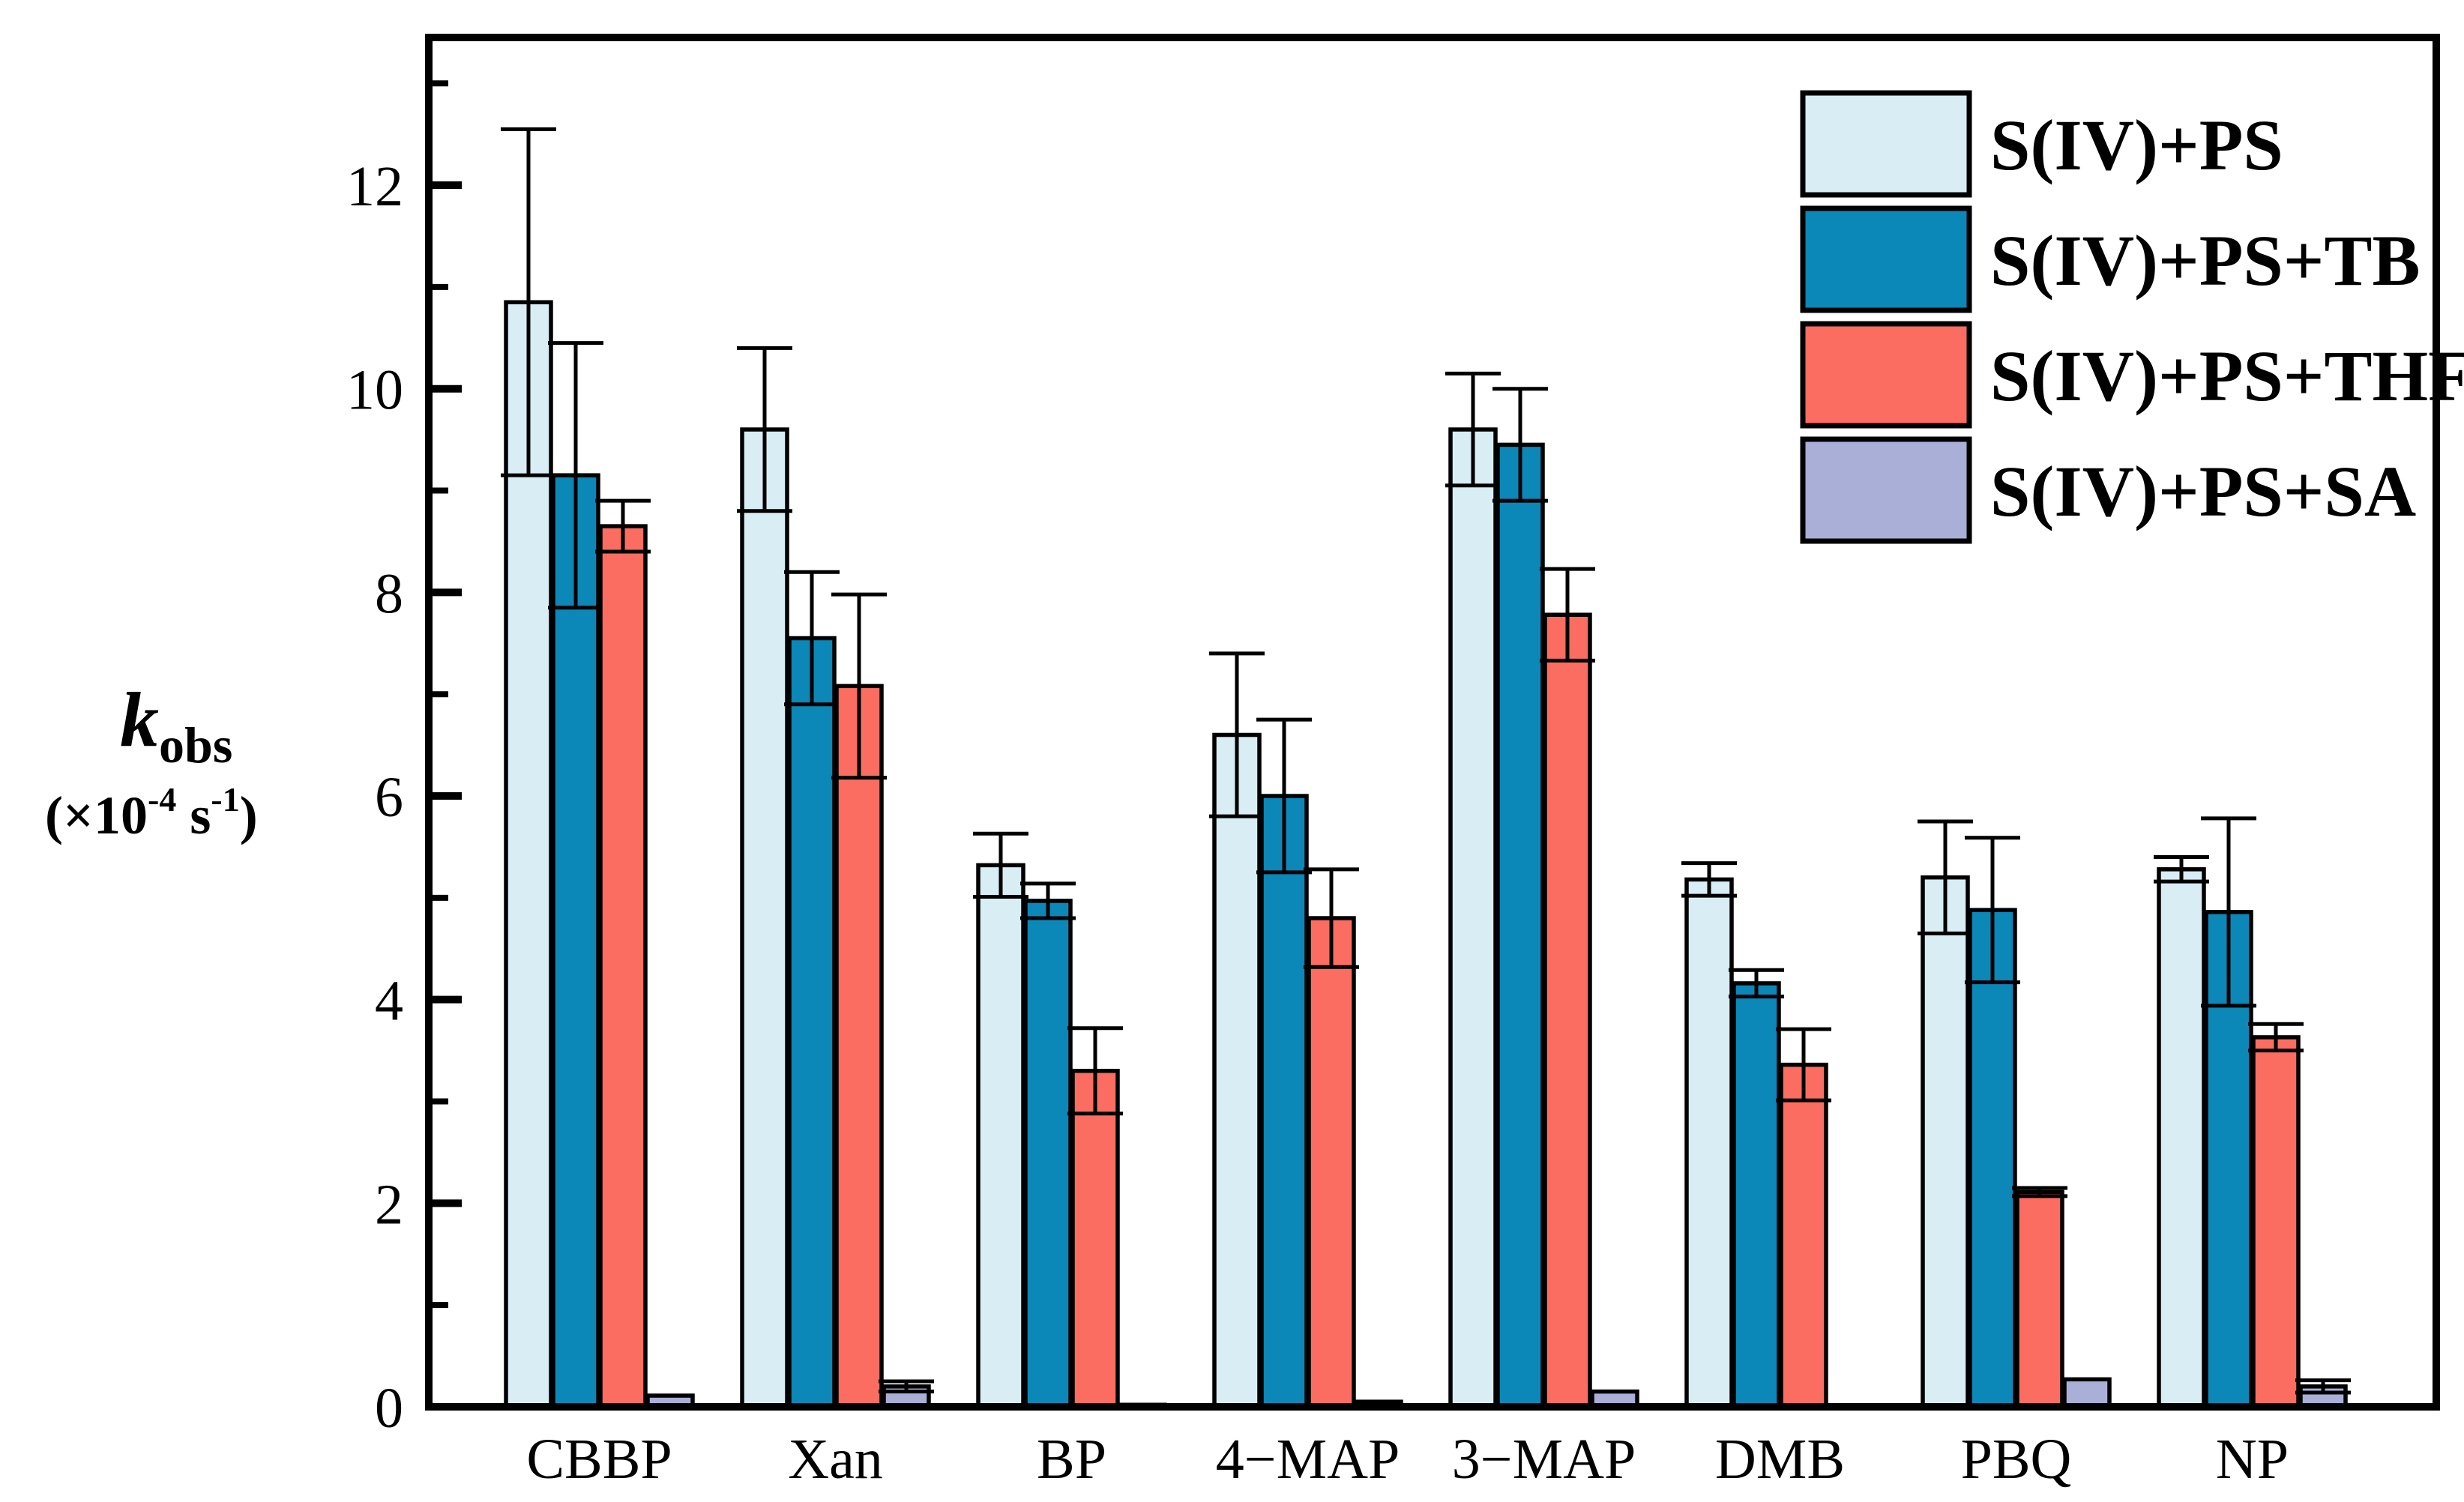  What do you see at coordinates (1331, 918) in the screenshot?
I see `error-bar-4−MAP-S(IV)+PS+THF` at bounding box center [1331, 918].